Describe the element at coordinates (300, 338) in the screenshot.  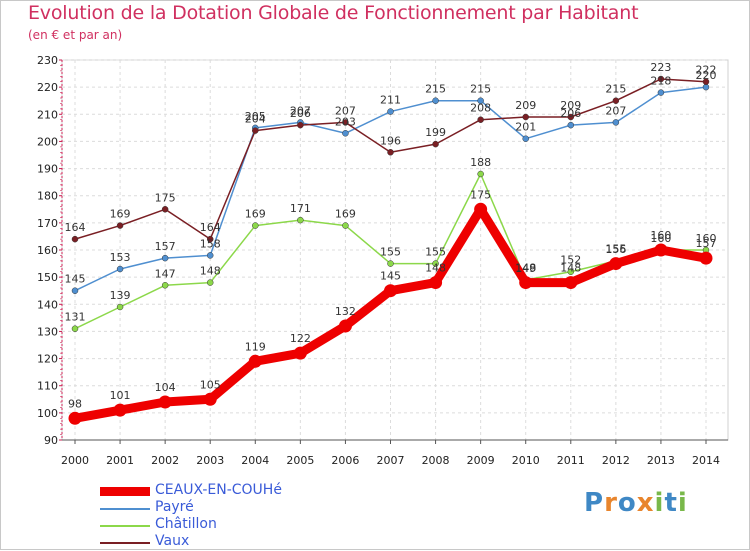
I see `data-label: 122` at that location.